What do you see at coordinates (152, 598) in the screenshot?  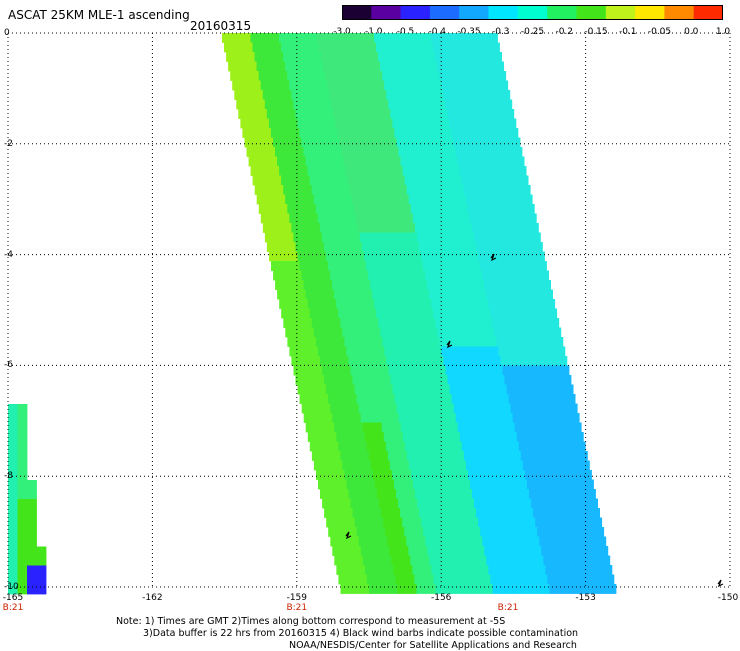 I see `longitude-tick-label: -162` at bounding box center [152, 598].